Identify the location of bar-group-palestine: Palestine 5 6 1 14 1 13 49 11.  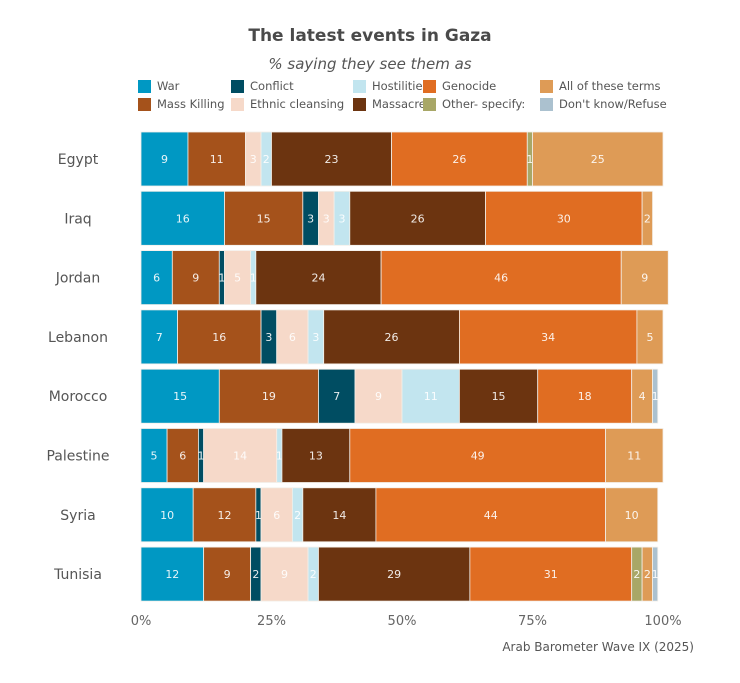
(355, 455).